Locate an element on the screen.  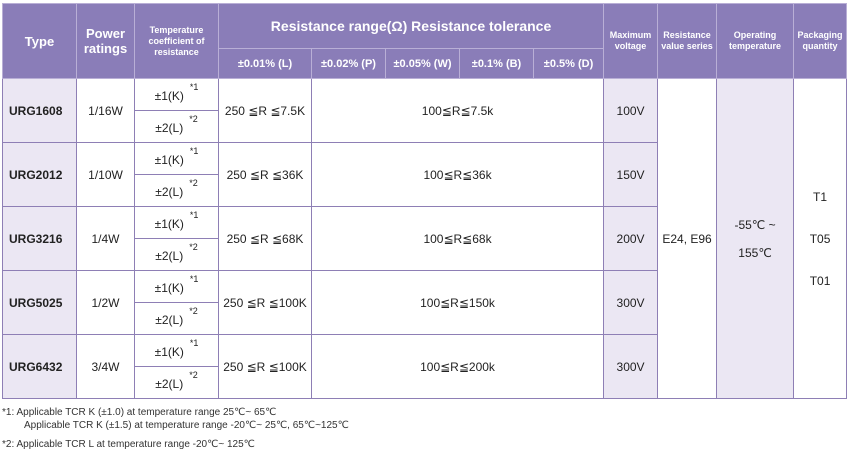
header-power: Power ratings is located at coordinates (105, 41).